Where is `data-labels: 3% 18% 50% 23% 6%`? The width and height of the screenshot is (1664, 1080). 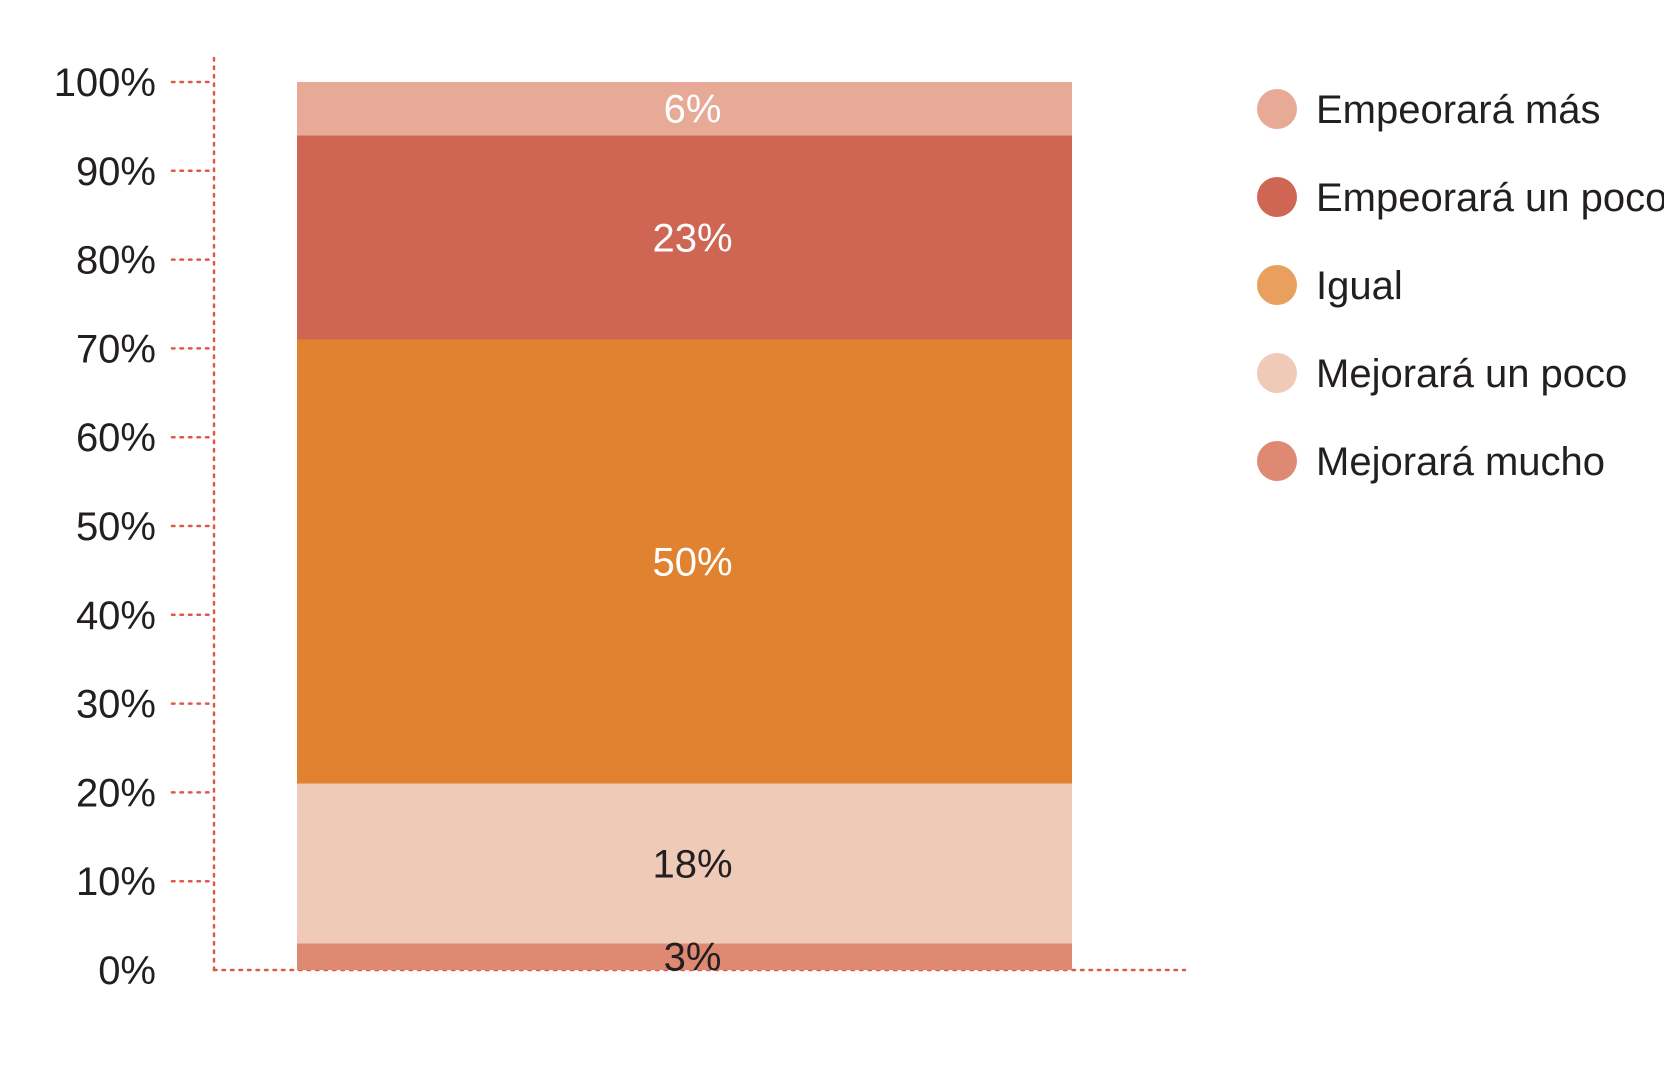
data-labels: 3% 18% 50% 23% 6% is located at coordinates (692, 534).